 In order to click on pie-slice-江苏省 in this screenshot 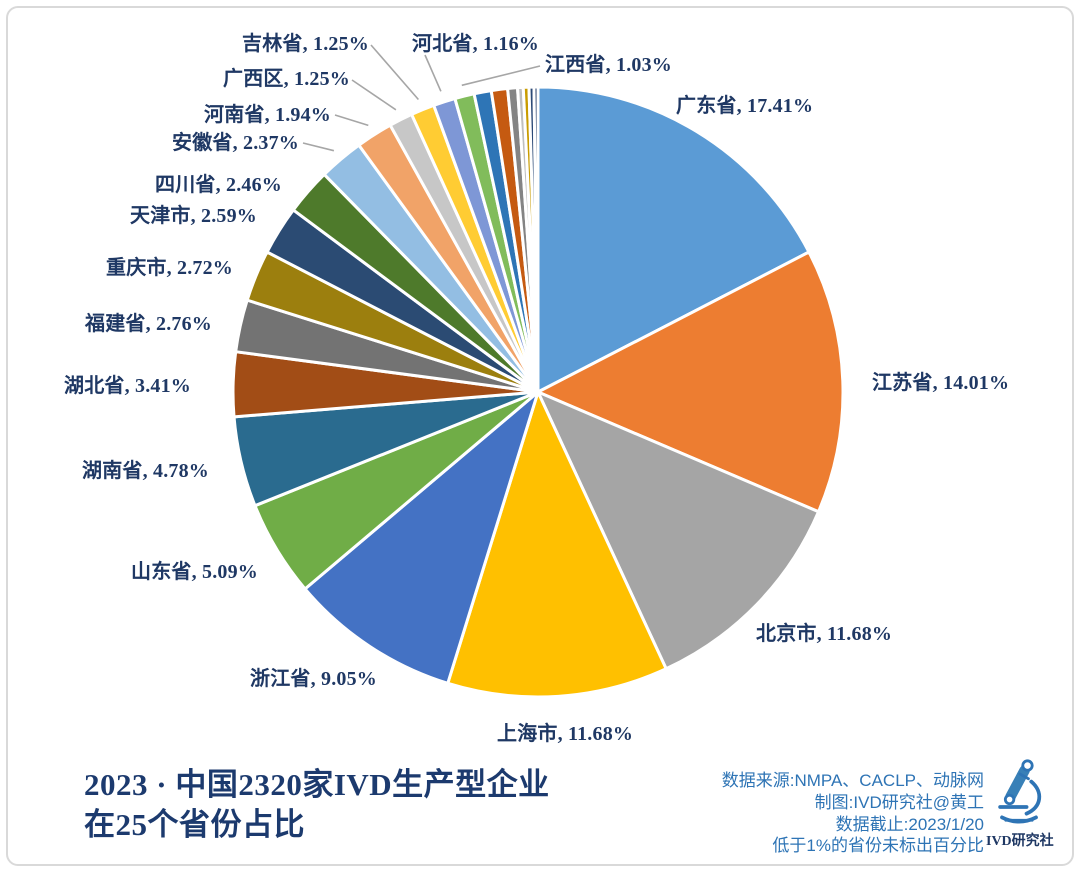, I will do `click(690, 382)`.